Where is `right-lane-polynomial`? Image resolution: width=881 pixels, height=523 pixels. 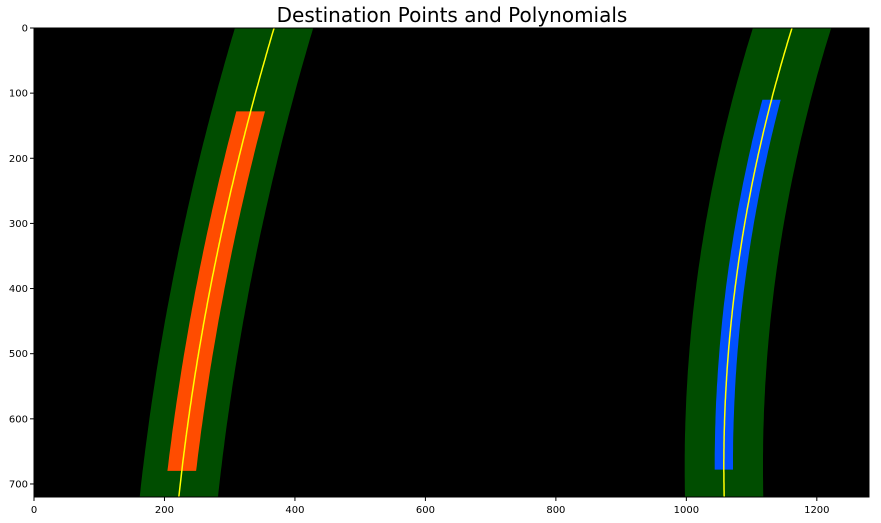
right-lane-polynomial is located at coordinates (758, 262).